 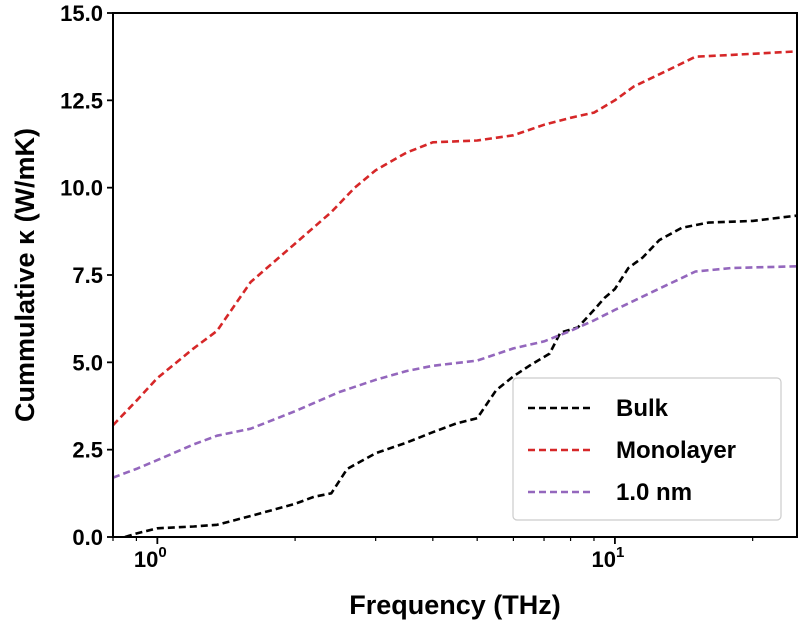 What do you see at coordinates (87, 537) in the screenshot?
I see `y-tick-label: 0.0` at bounding box center [87, 537].